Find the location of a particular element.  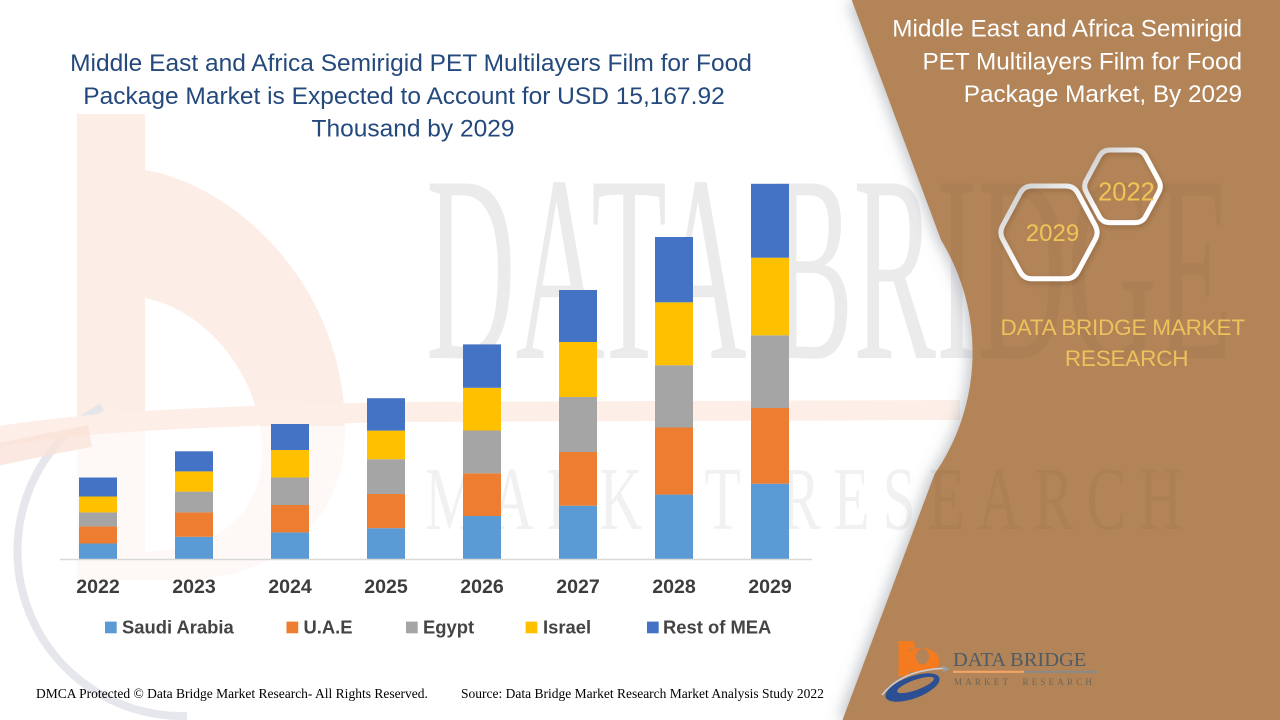

svg-text: Israel is located at coordinates (567, 627).